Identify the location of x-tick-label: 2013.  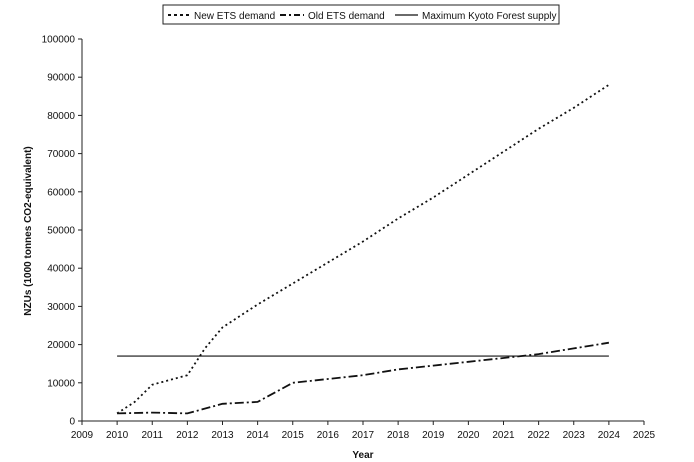
(222, 435).